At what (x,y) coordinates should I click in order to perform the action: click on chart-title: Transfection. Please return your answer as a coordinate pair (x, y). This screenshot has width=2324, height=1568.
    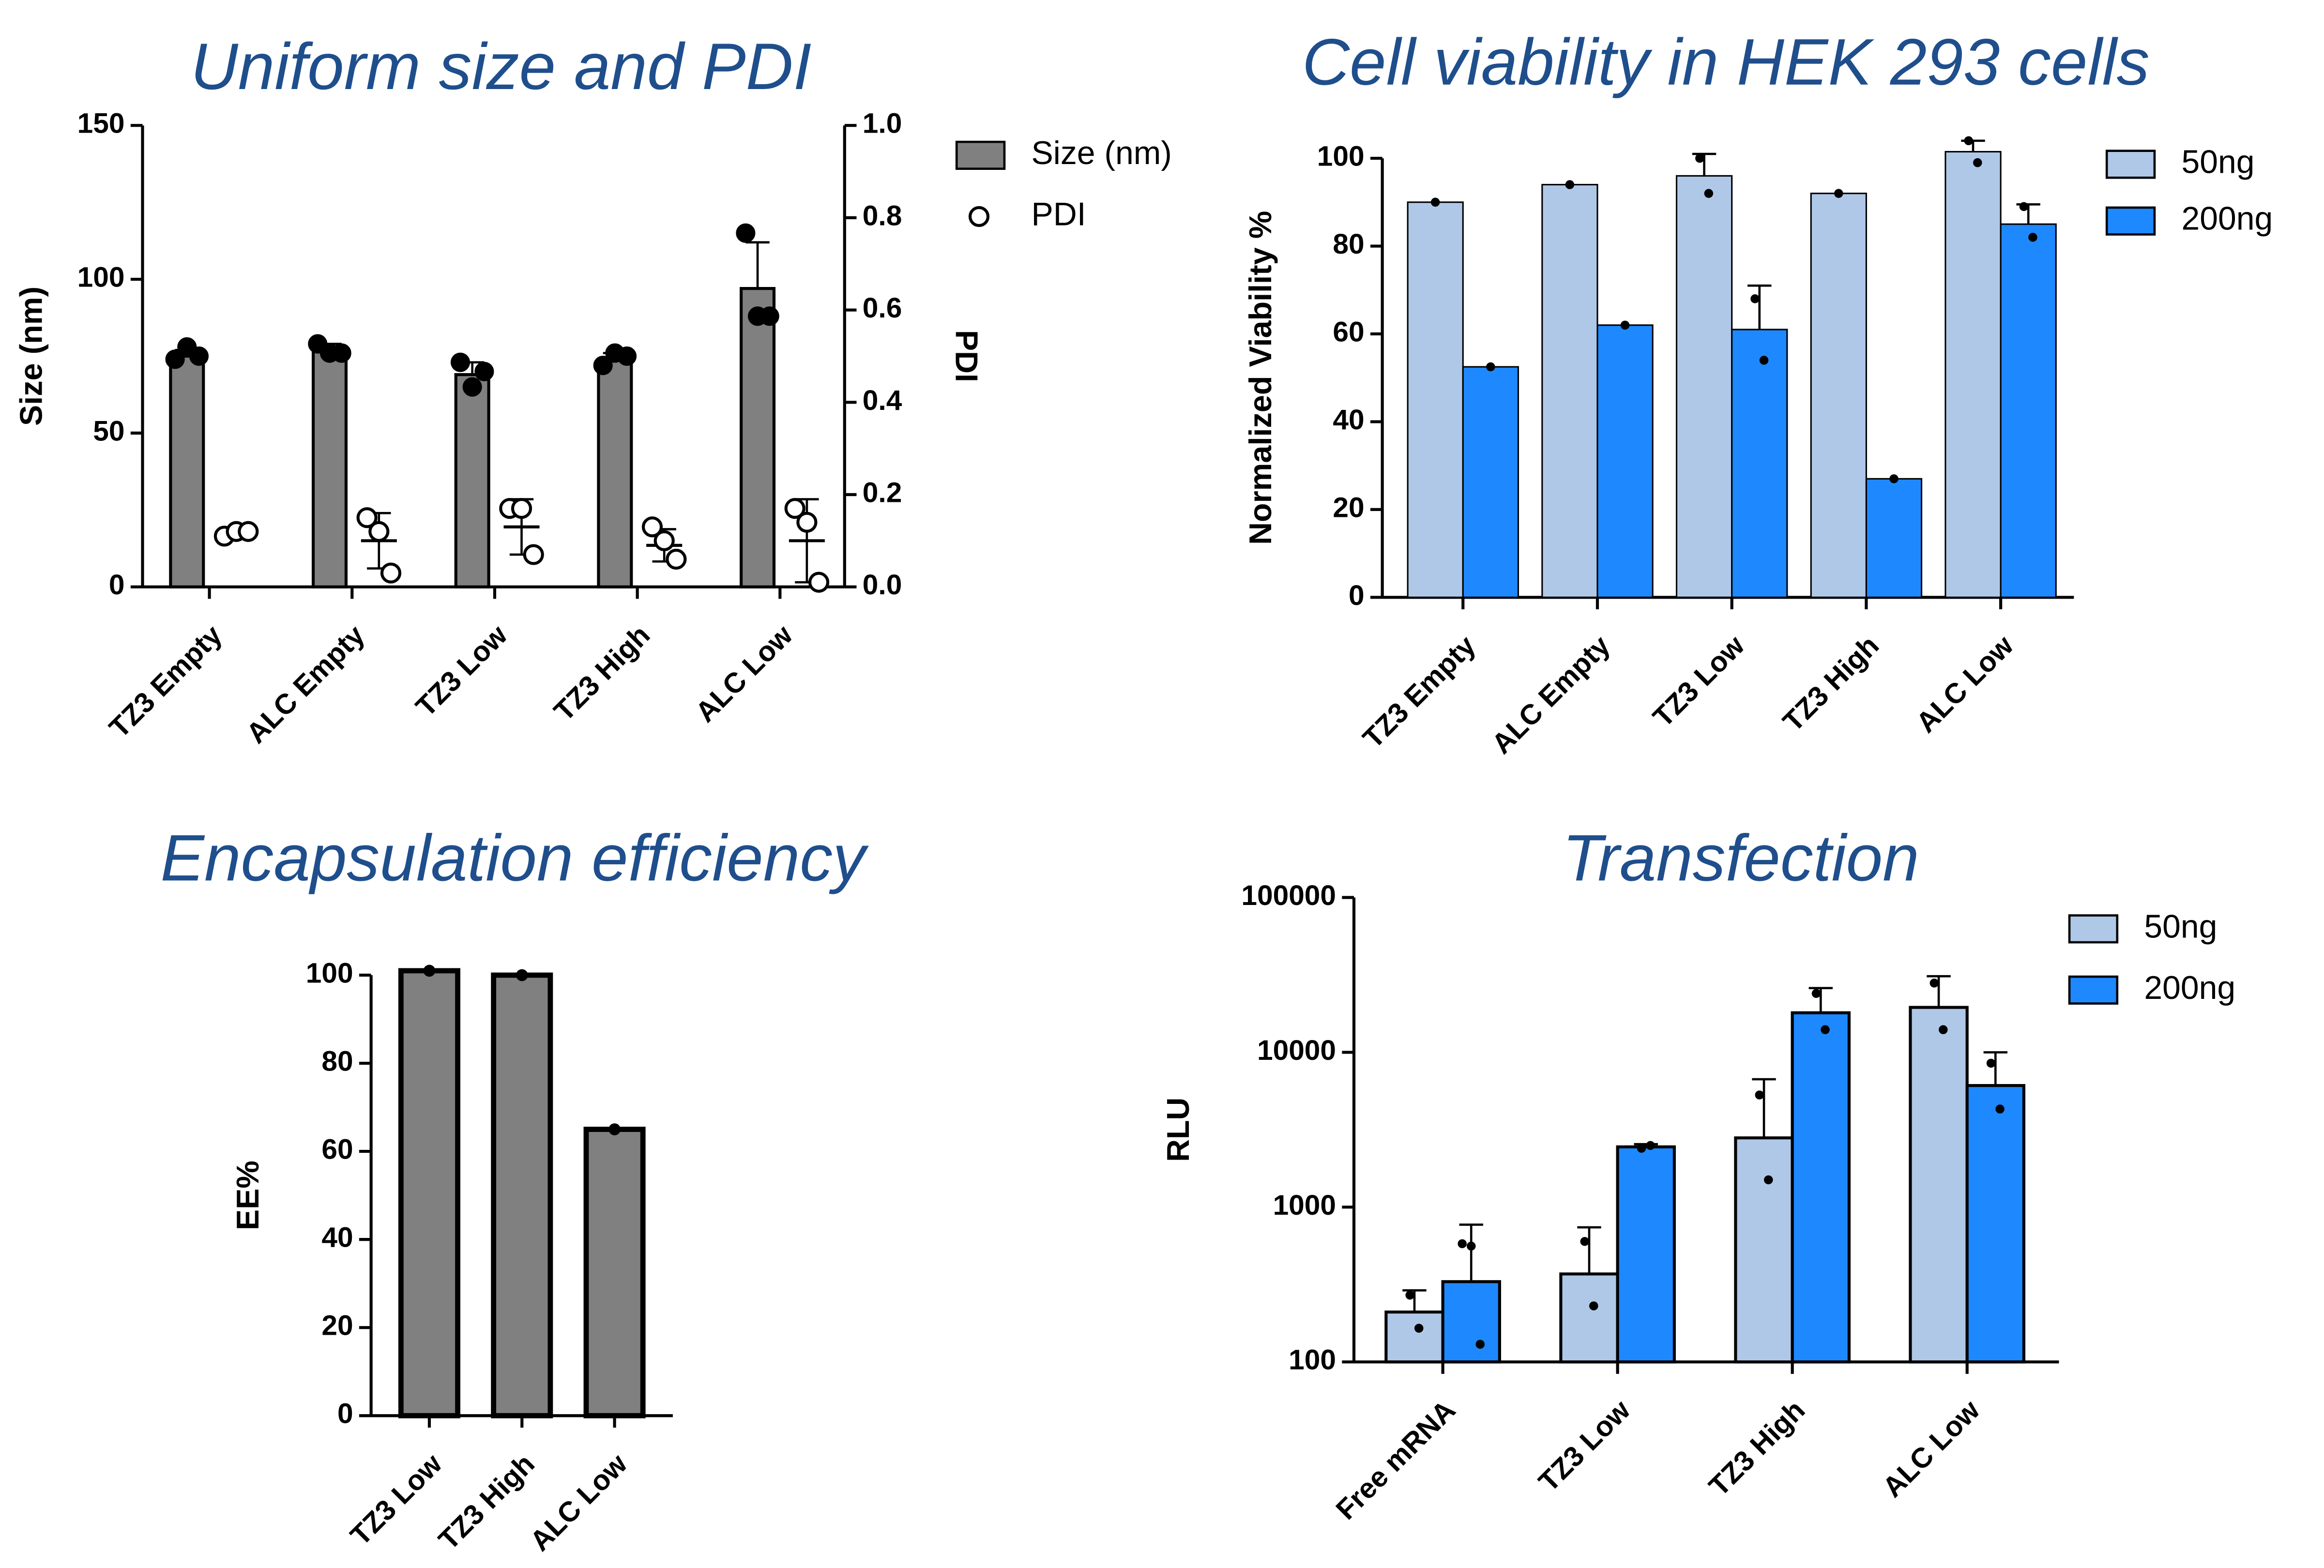
    Looking at the image, I should click on (1741, 857).